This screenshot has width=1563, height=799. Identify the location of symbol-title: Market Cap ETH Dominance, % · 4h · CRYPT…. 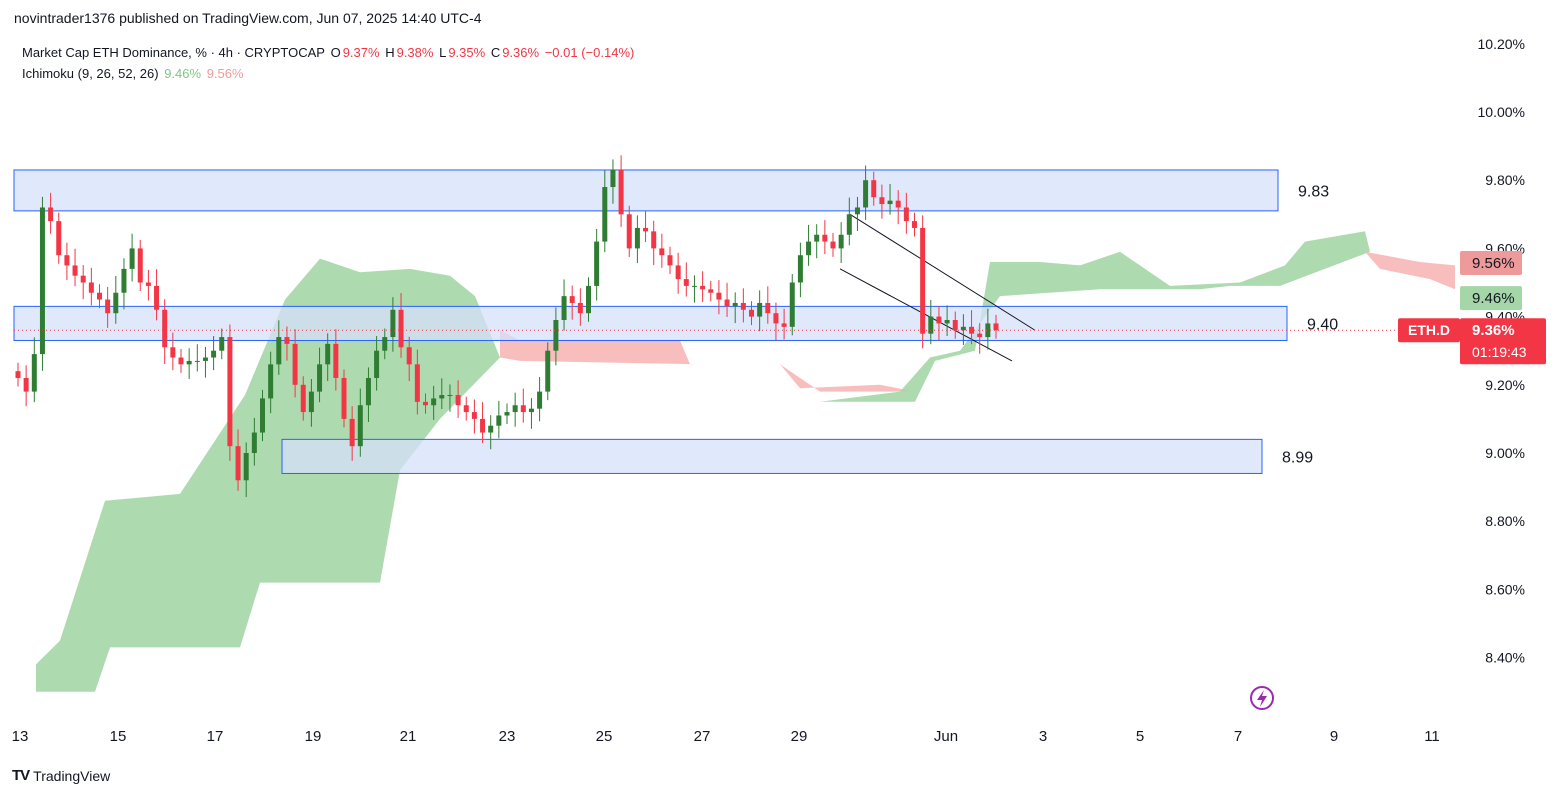
(173, 52).